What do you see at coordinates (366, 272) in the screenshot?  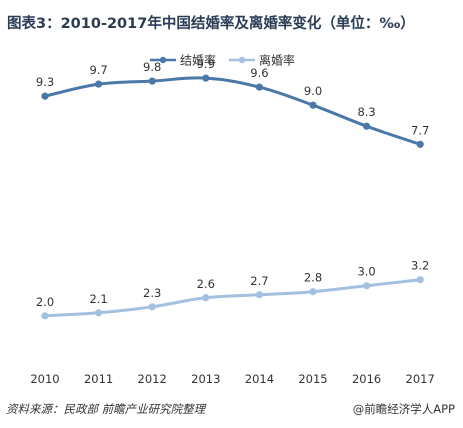 I see `data-label-divorce: 3.0` at bounding box center [366, 272].